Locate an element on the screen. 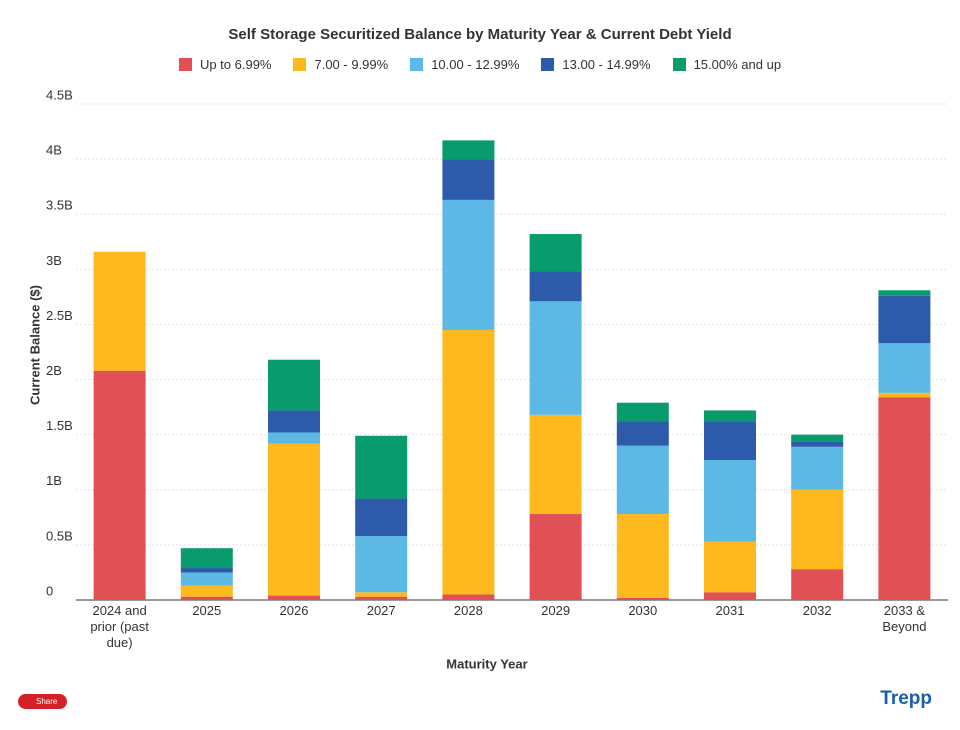  logo: Trepp is located at coordinates (906, 698).